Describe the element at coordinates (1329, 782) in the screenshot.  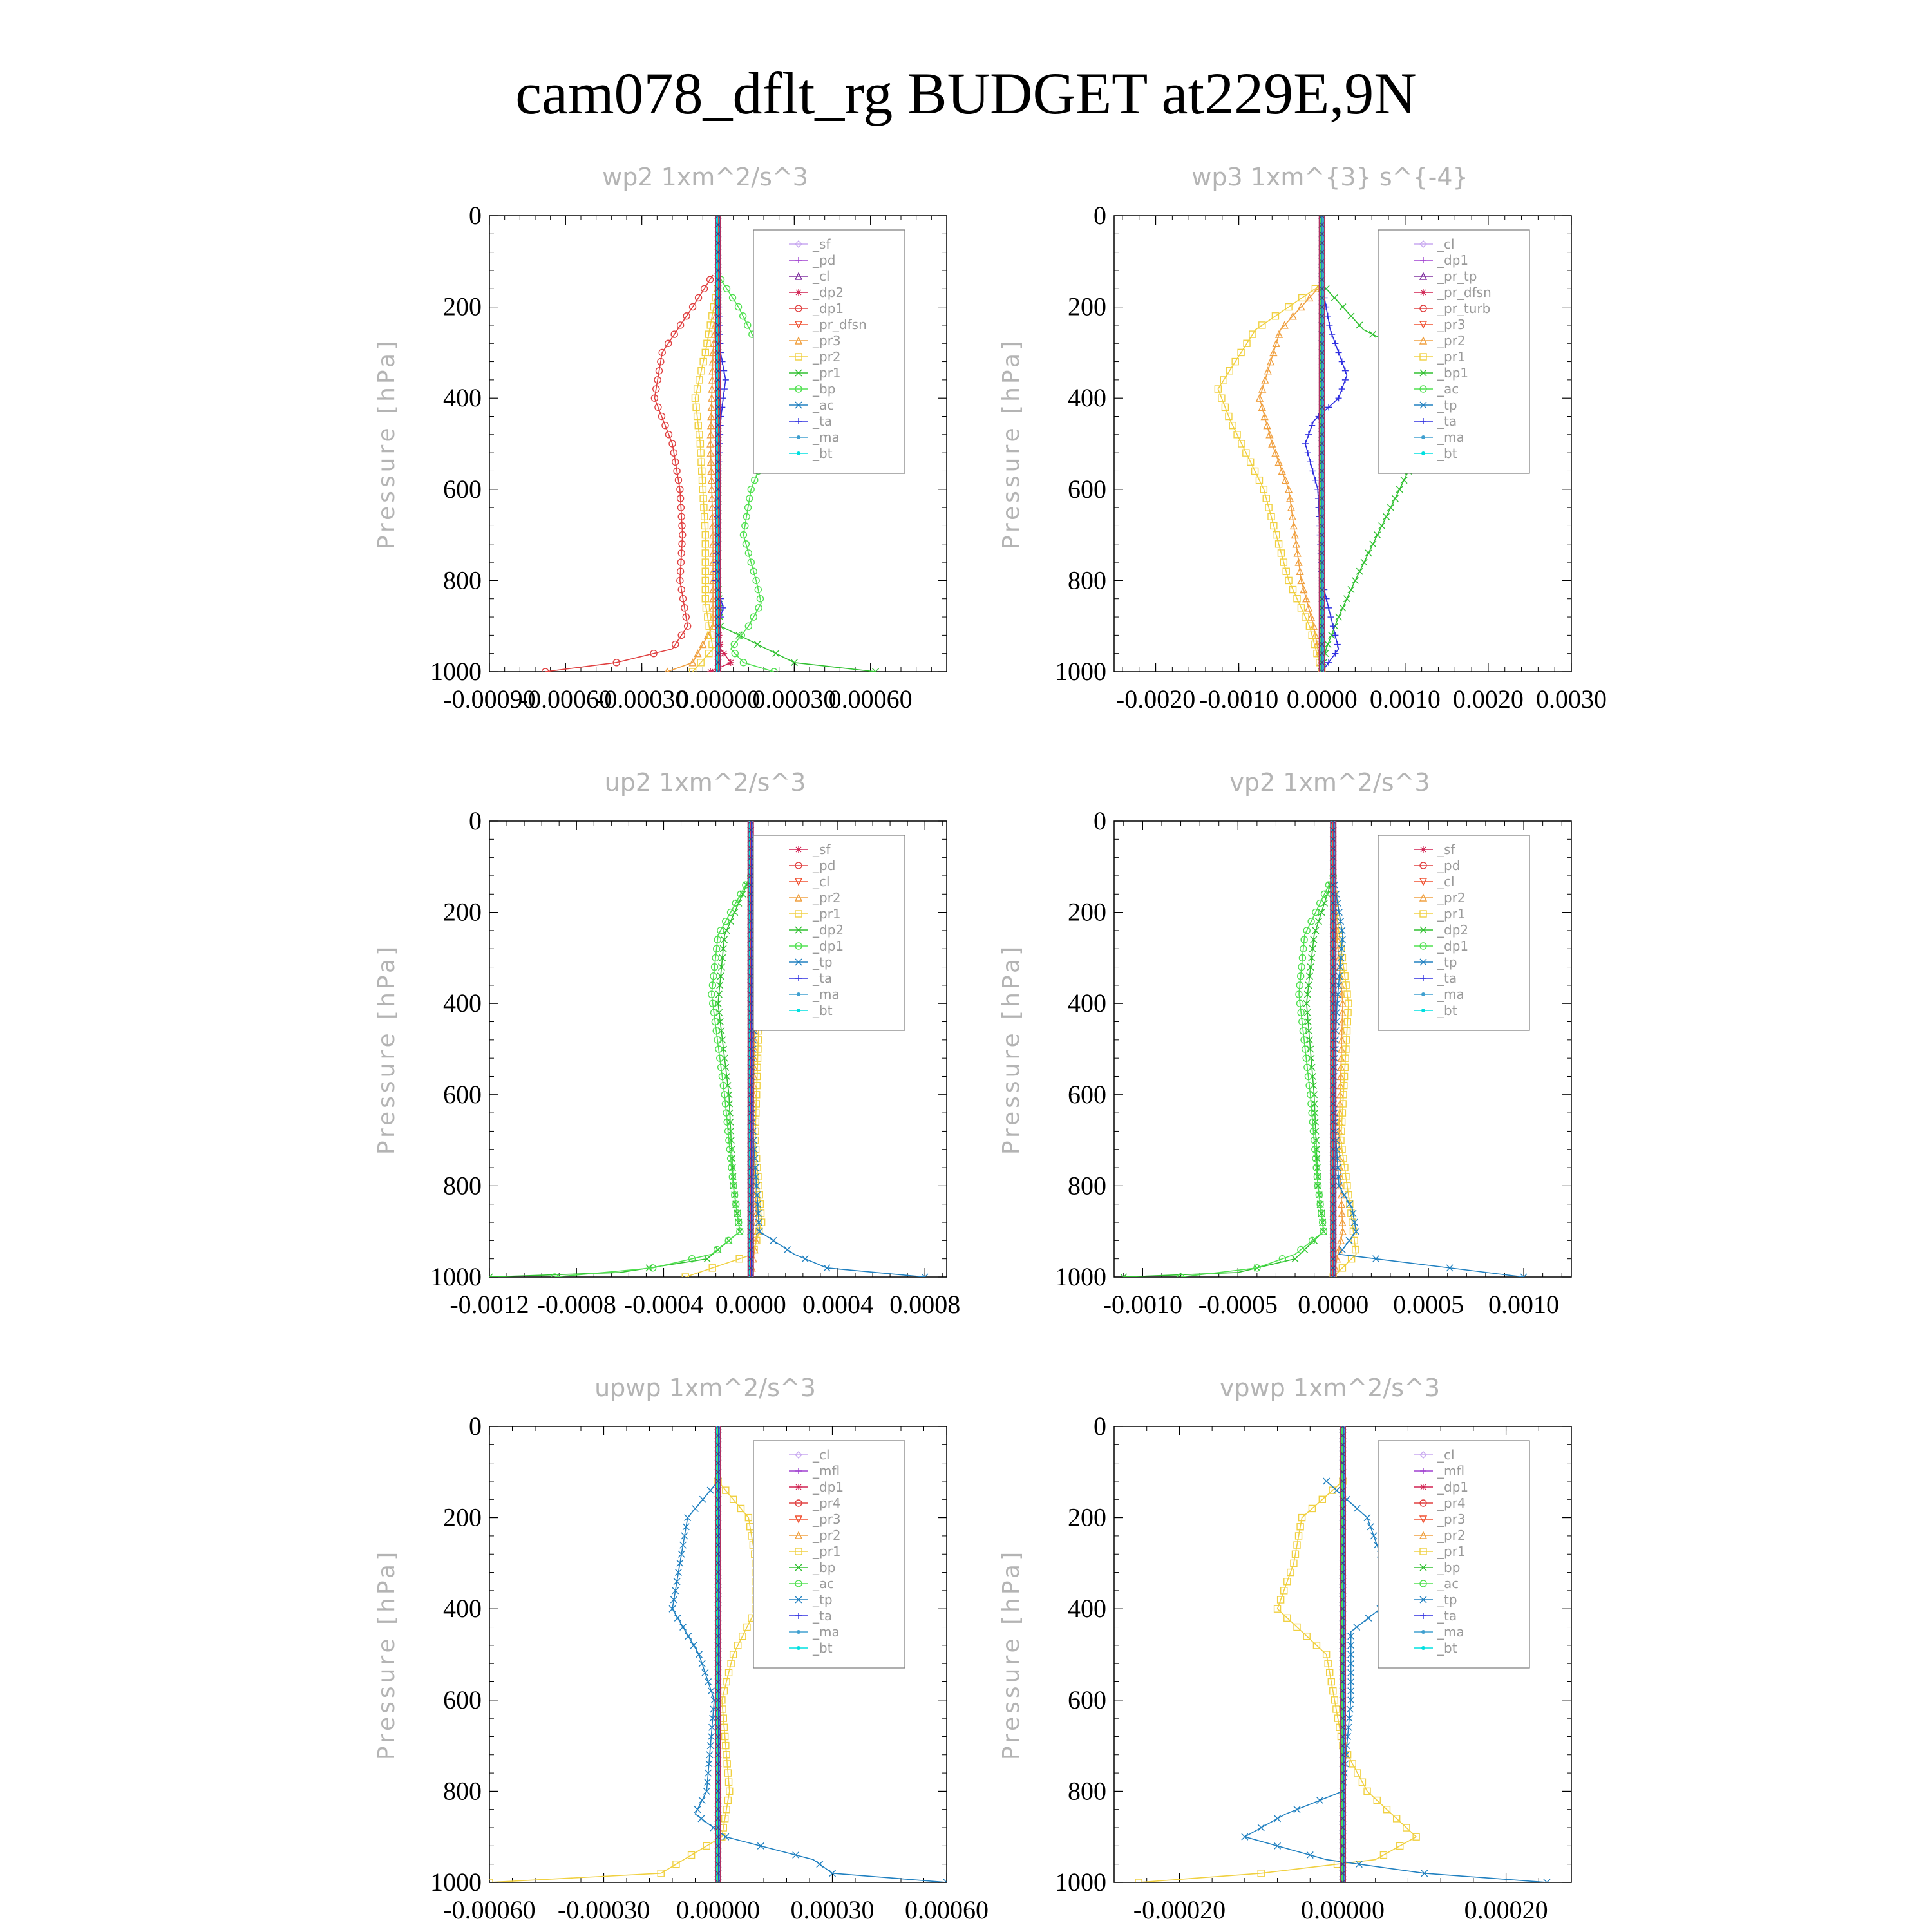
I see `panel-title: vp2 1xm^2/s^3` at that location.